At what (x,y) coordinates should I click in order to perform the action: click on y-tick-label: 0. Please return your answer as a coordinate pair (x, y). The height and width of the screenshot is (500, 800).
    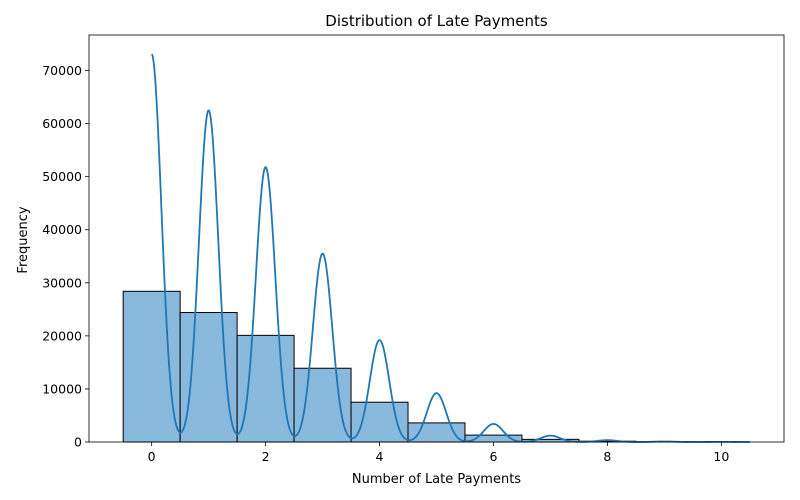
    Looking at the image, I should click on (78, 442).